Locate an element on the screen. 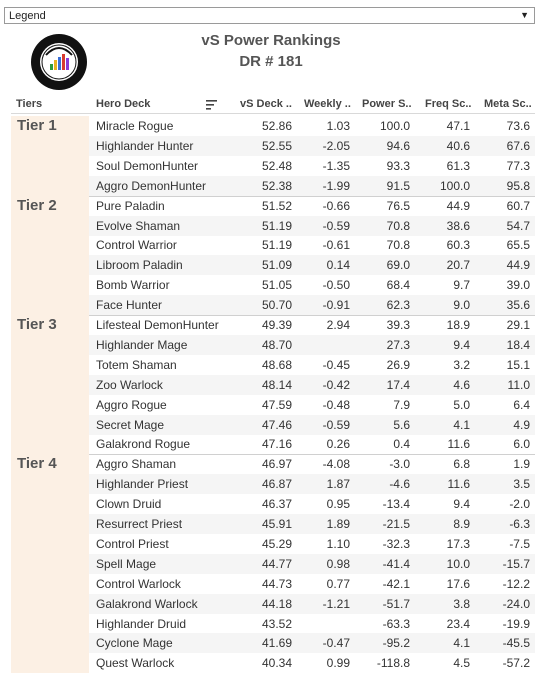 Image resolution: width=542 pixels, height=688 pixels. weekly-cell: 1.89 is located at coordinates (338, 524).